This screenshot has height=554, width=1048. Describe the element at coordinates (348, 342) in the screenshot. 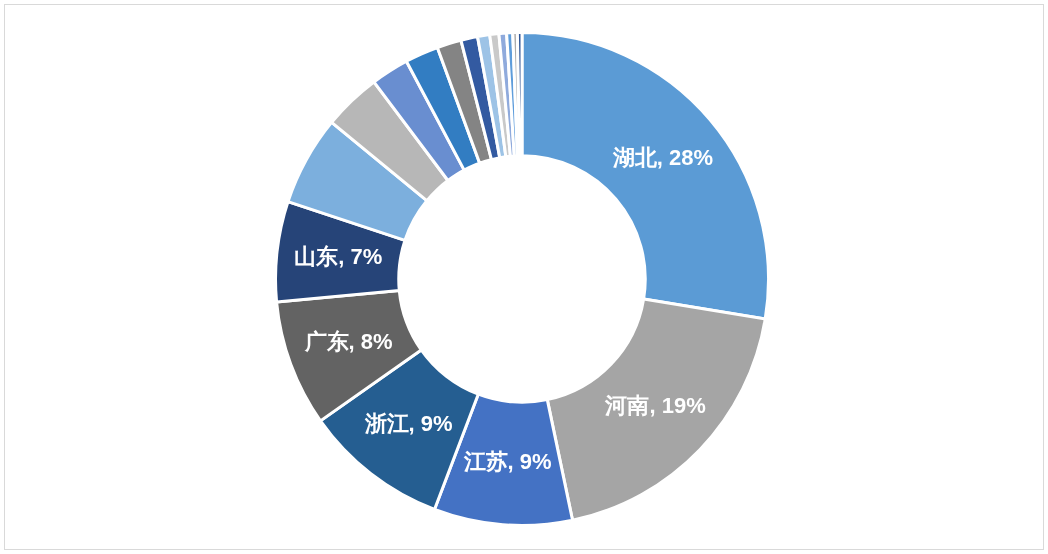

I see `slice-label: 广东, 8%` at that location.